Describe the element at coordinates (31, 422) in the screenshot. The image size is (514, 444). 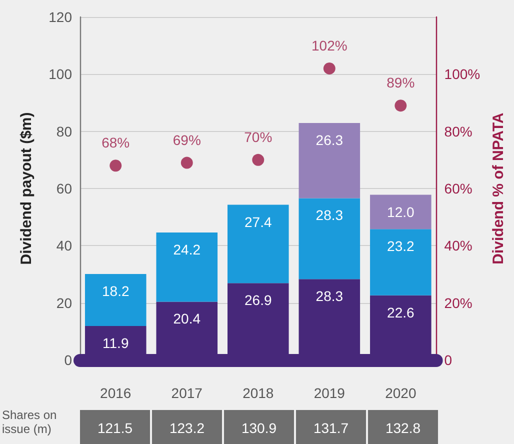
I see `text: Shares on issue (m)` at that location.